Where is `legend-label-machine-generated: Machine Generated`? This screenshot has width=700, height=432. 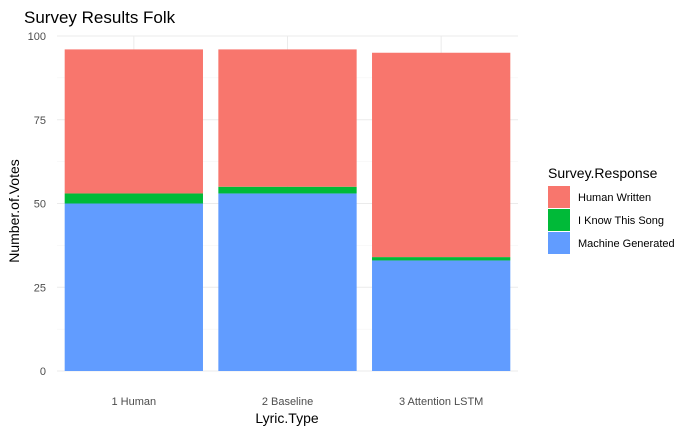 legend-label-machine-generated: Machine Generated is located at coordinates (626, 244).